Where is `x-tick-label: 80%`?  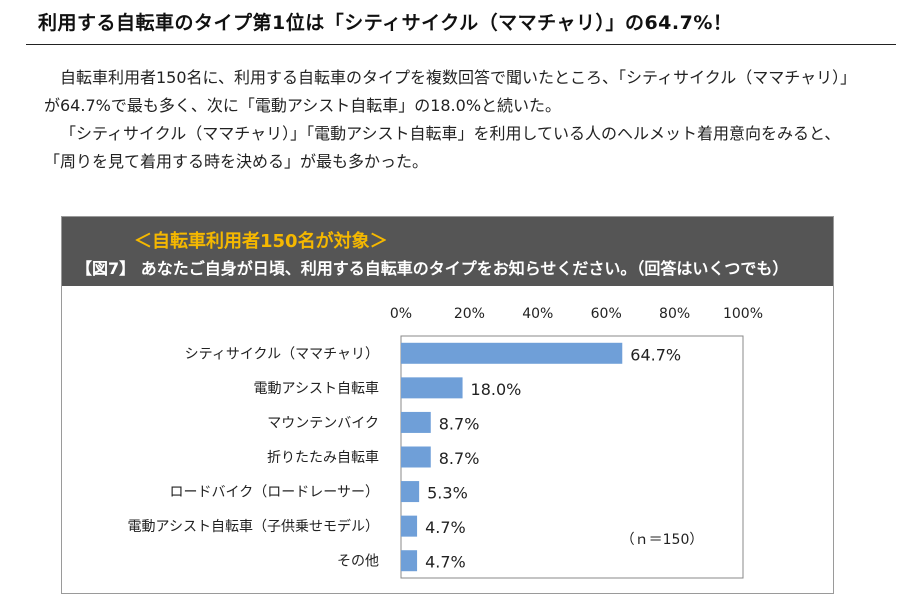 x-tick-label: 80% is located at coordinates (674, 314).